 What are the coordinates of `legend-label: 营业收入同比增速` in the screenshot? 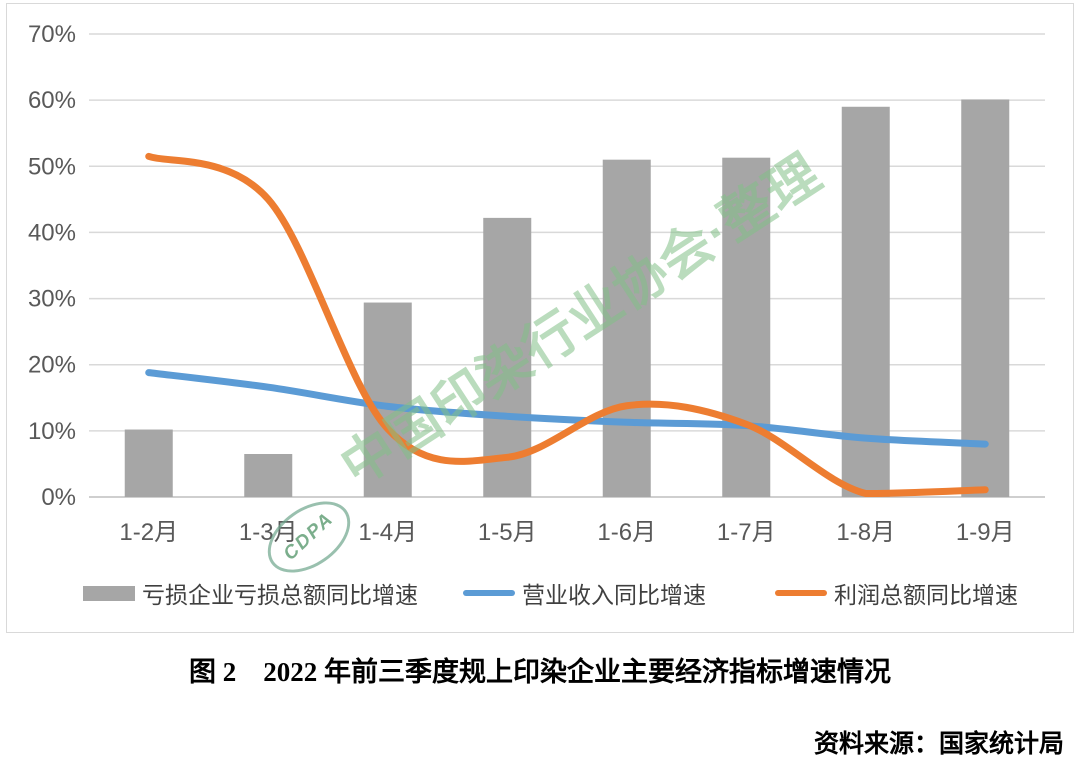 It's located at (614, 595).